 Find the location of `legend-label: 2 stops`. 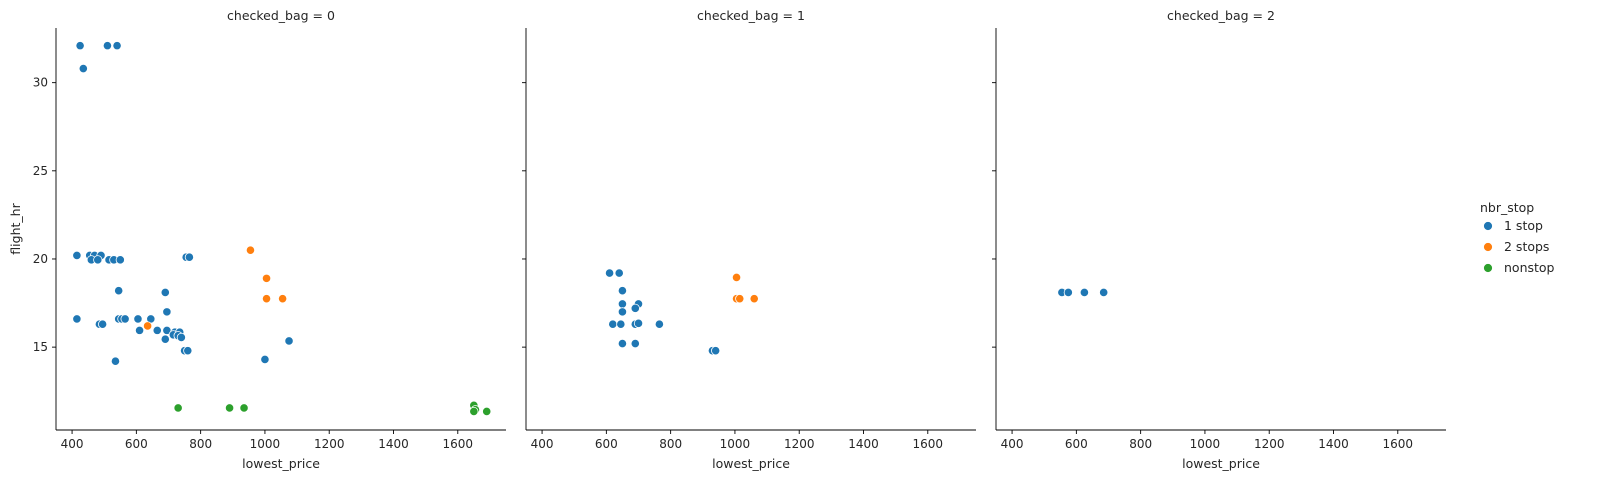

legend-label: 2 stops is located at coordinates (1526, 246).